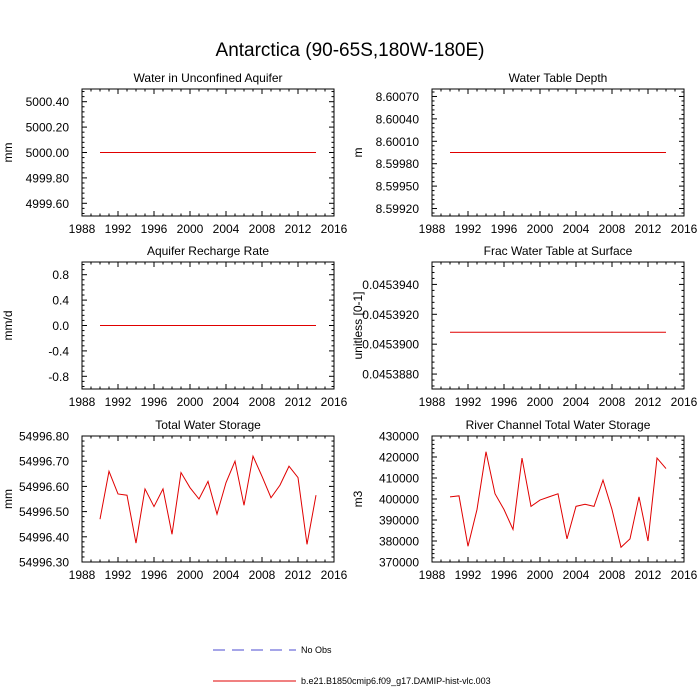 This screenshot has width=700, height=700. Describe the element at coordinates (44, 487) in the screenshot. I see `y-tick-label: 54996.60` at that location.